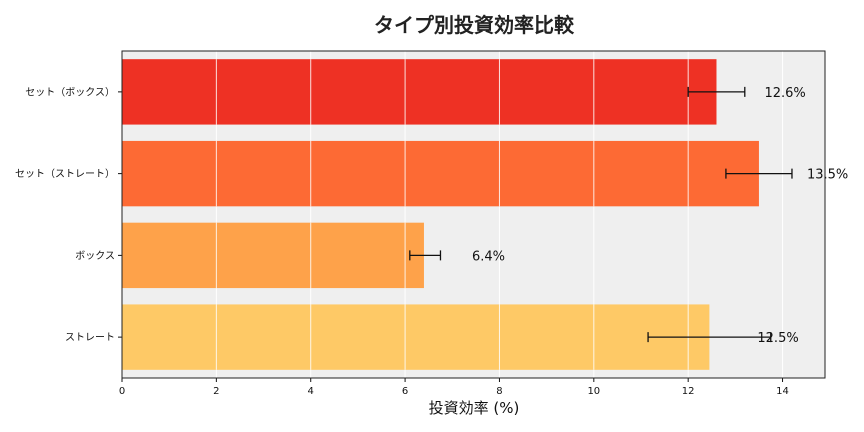  Describe the element at coordinates (216, 391) in the screenshot. I see `x-tick-label-1: 2` at that location.